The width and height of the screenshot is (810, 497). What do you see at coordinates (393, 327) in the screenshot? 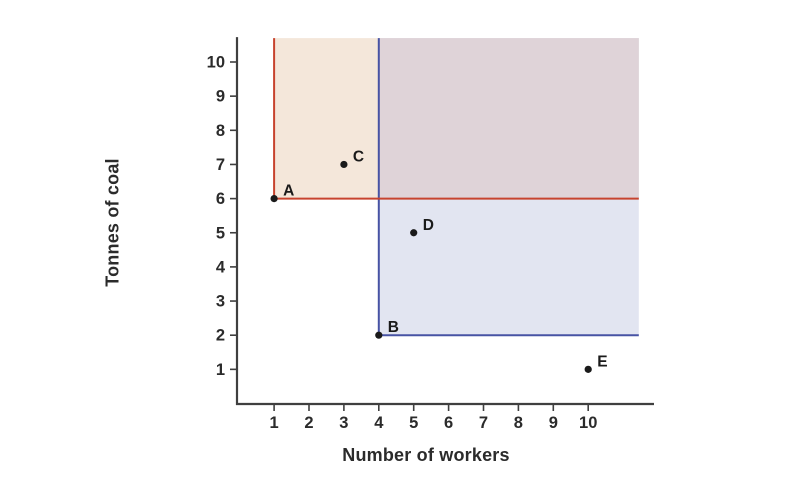
I see `data-point-label-B: B` at bounding box center [393, 327].